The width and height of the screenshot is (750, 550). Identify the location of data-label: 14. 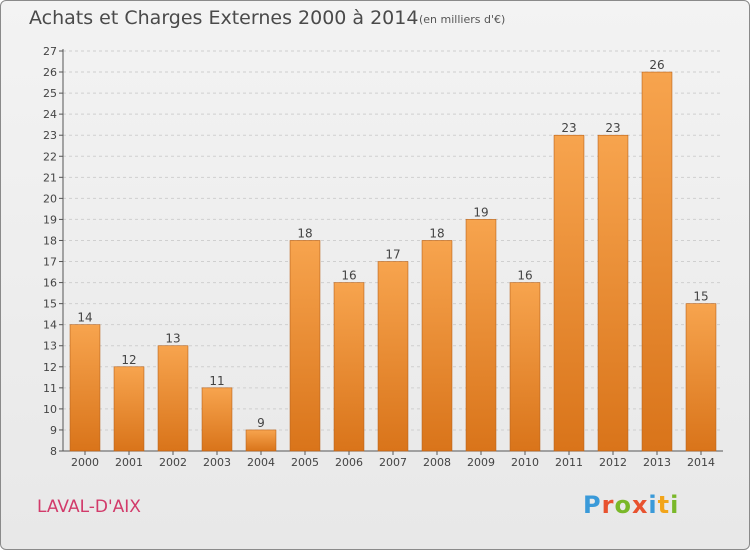
(84, 318).